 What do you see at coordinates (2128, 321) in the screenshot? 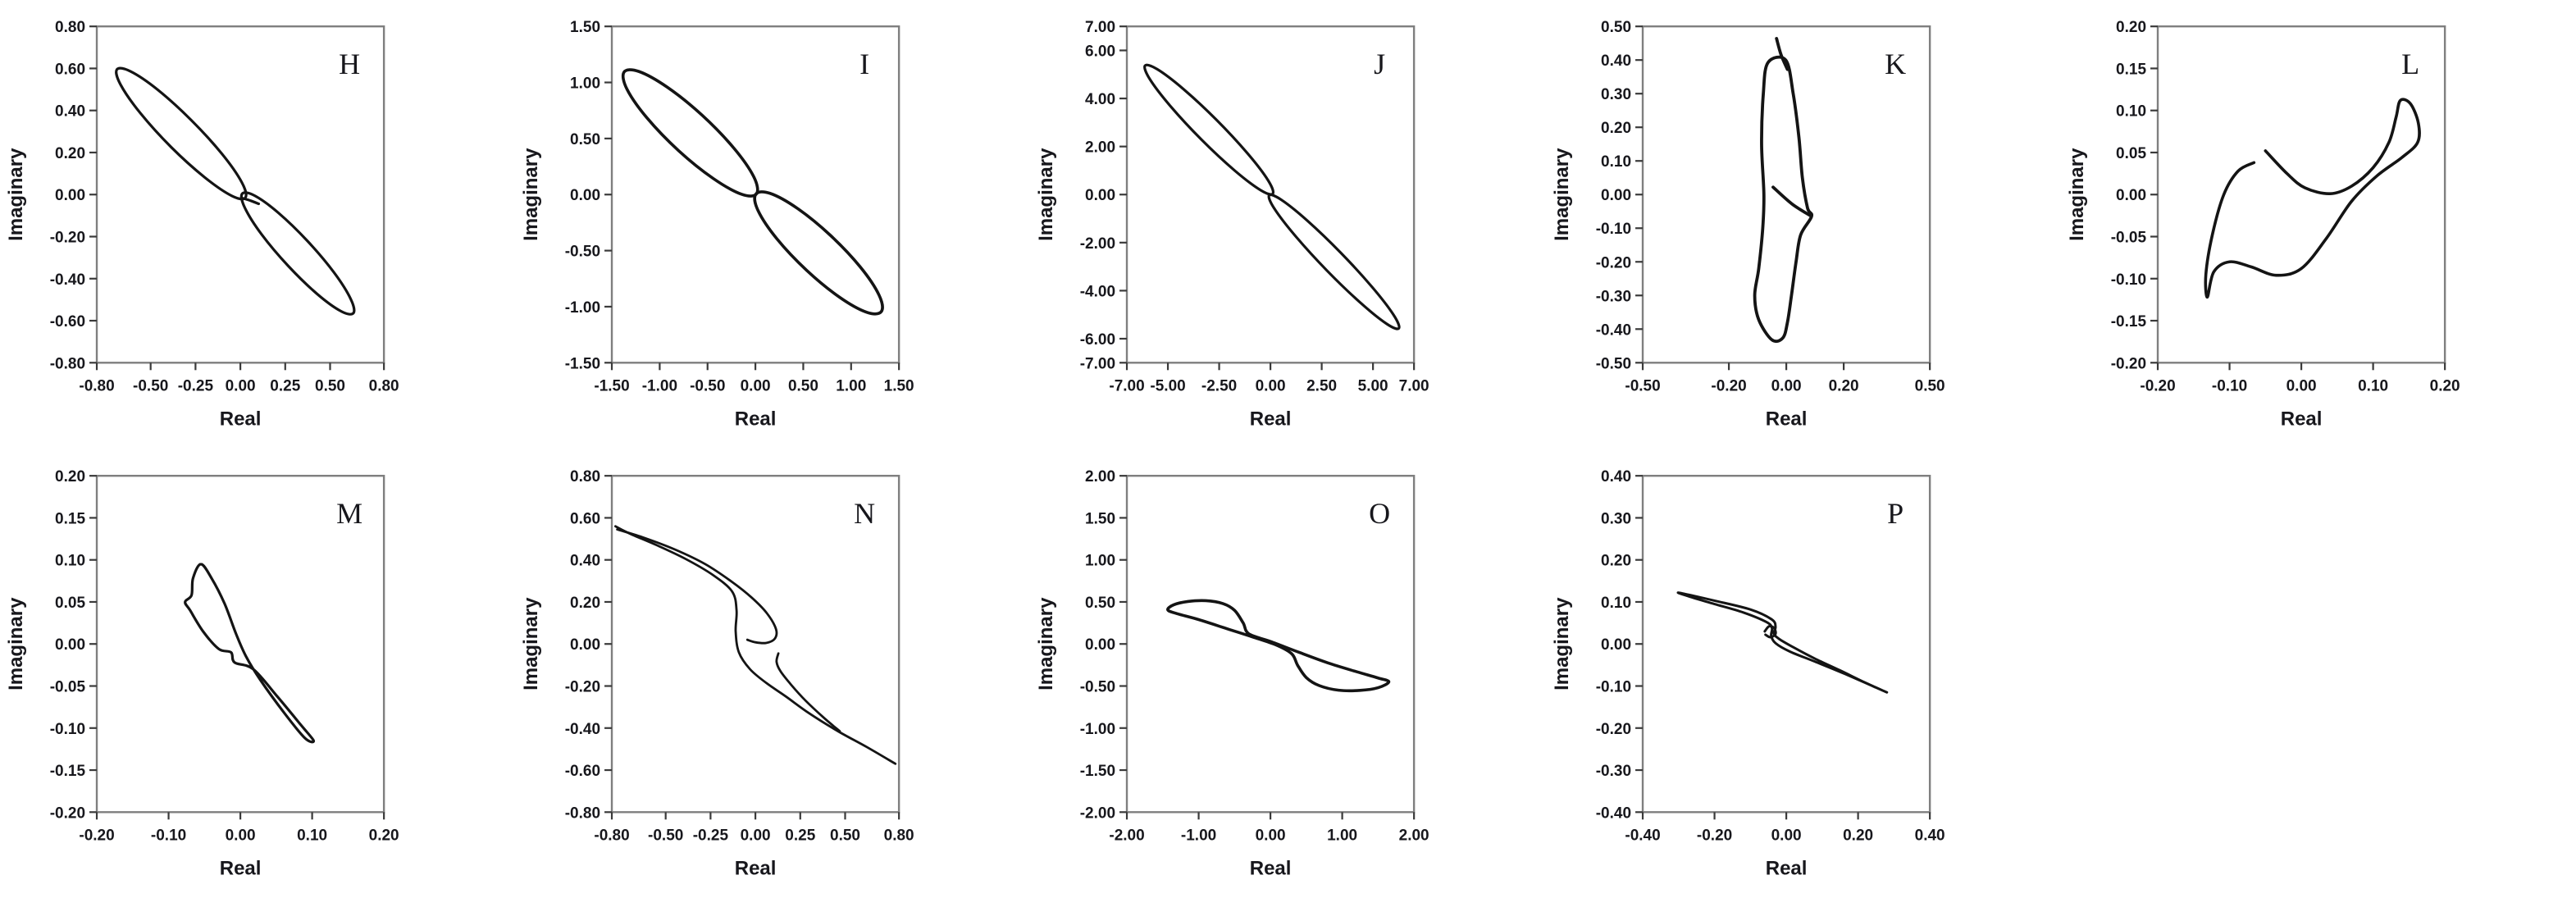
I see `y-tick-label: -0.15` at bounding box center [2128, 321].